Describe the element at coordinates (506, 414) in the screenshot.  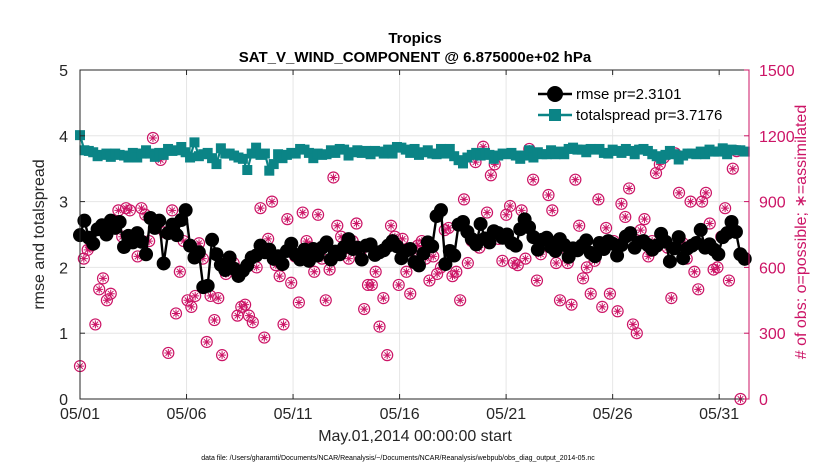
I see `x-tick-label: 05/21` at that location.